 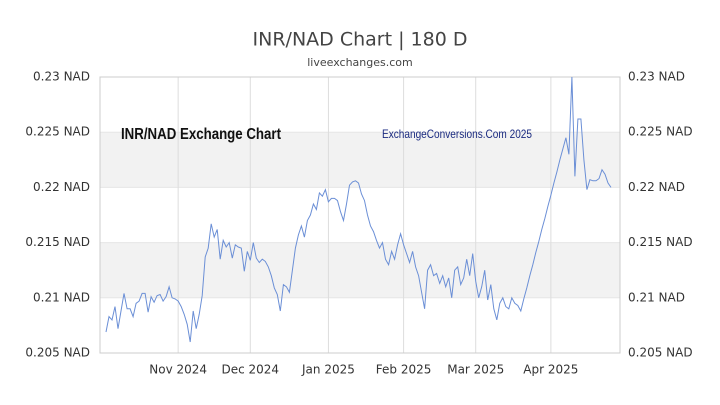 What do you see at coordinates (61, 297) in the screenshot?
I see `y-tick-label: 0.21 NAD` at bounding box center [61, 297].